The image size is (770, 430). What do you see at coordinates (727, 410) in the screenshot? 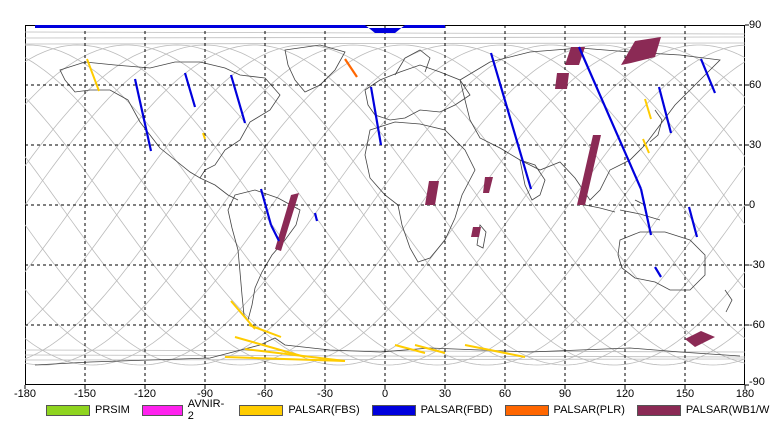
I see `legend-label: PALSAR(WB1/WB2)` at bounding box center [727, 410].